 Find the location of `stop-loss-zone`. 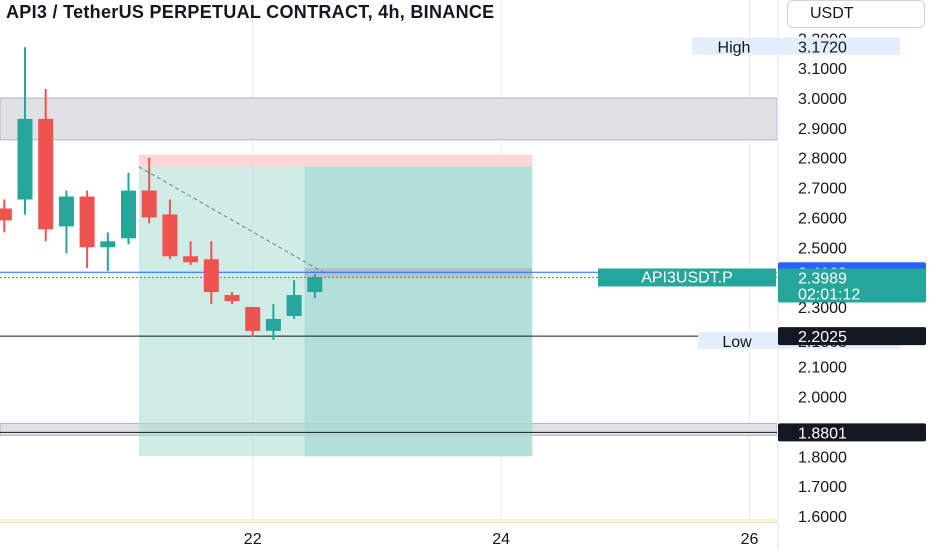

stop-loss-zone is located at coordinates (335, 160).